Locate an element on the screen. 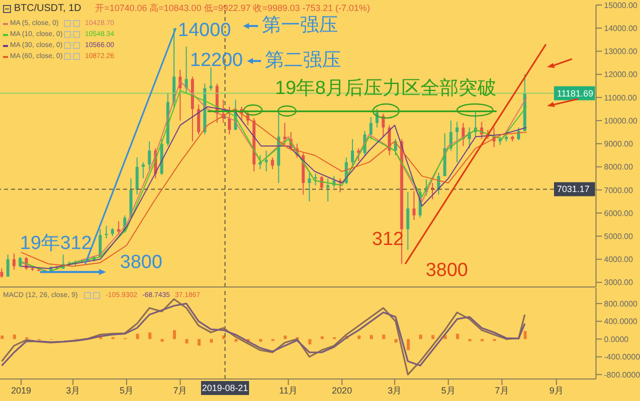 This screenshot has height=401, width=640. y-tick-label: 15000.00 is located at coordinates (621, 5).